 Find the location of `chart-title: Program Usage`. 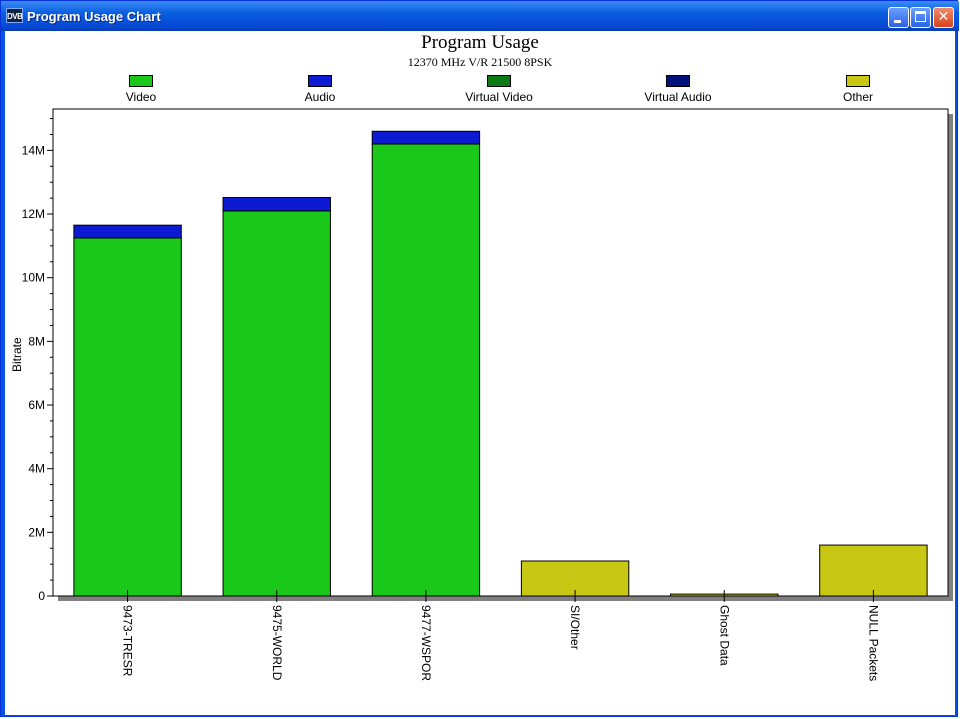

chart-title: Program Usage is located at coordinates (480, 42).